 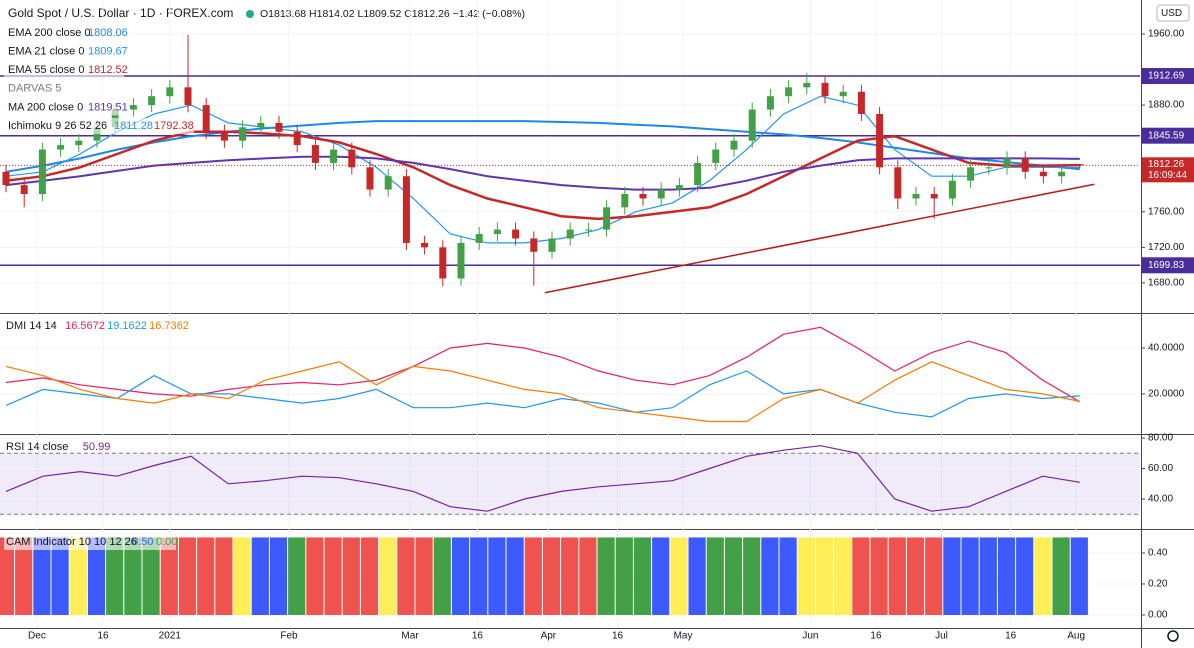 I want to click on x-tick-label: Apr, so click(x=549, y=636).